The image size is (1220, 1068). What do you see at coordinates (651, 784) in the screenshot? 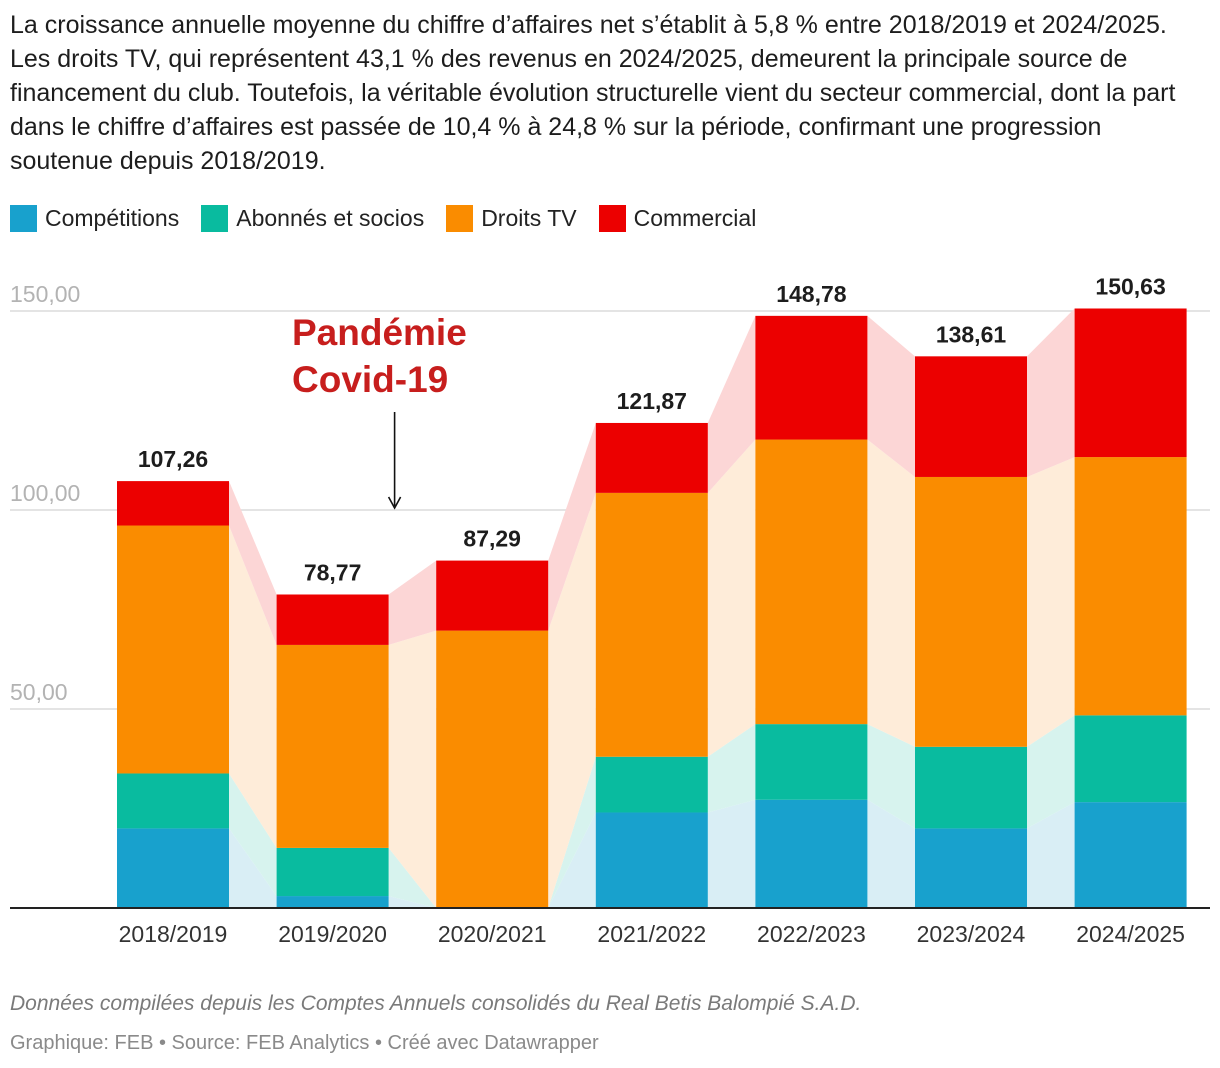
I see `bar-segment-abonnes-et-socios-2021-2022` at bounding box center [651, 784].